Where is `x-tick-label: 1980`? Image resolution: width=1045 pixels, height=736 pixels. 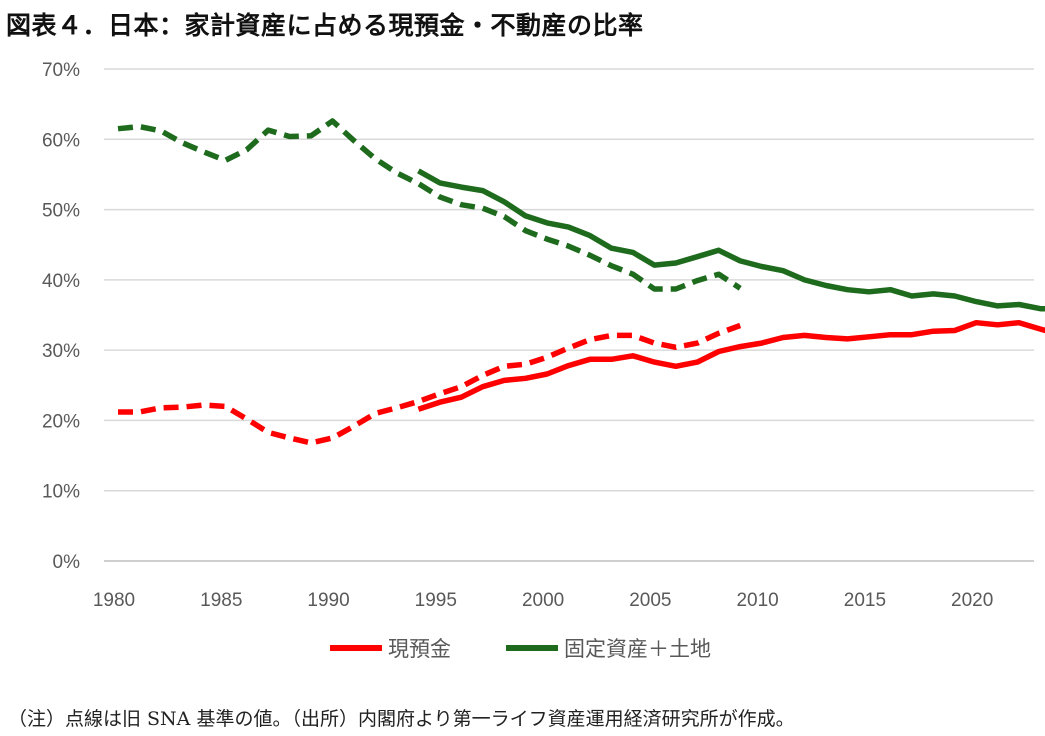 x-tick-label: 1980 is located at coordinates (114, 600).